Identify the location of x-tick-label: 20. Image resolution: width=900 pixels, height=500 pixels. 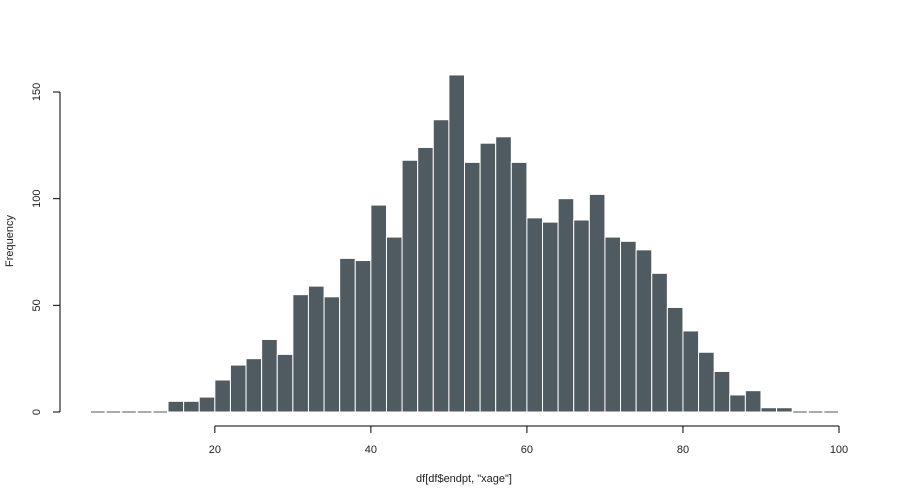
(215, 450).